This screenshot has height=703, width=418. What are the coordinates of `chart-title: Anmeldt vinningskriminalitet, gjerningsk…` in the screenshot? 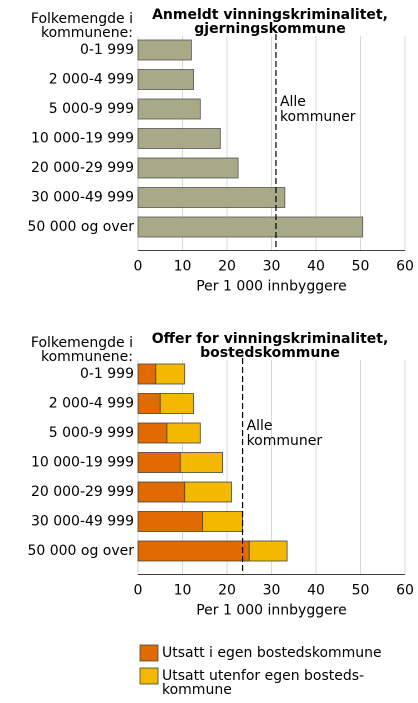 It's located at (270, 22).